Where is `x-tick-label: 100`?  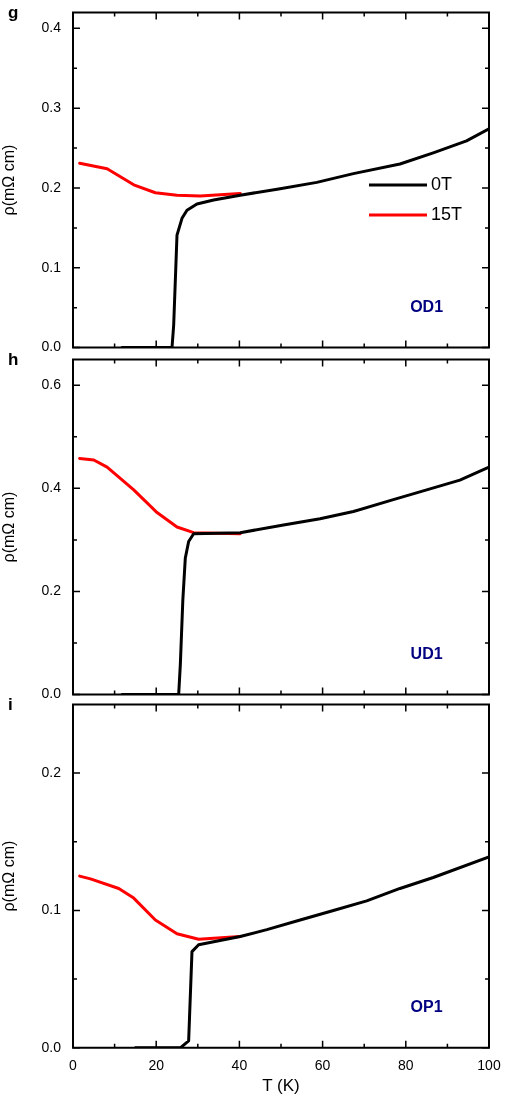
x-tick-label: 100 is located at coordinates (489, 1065).